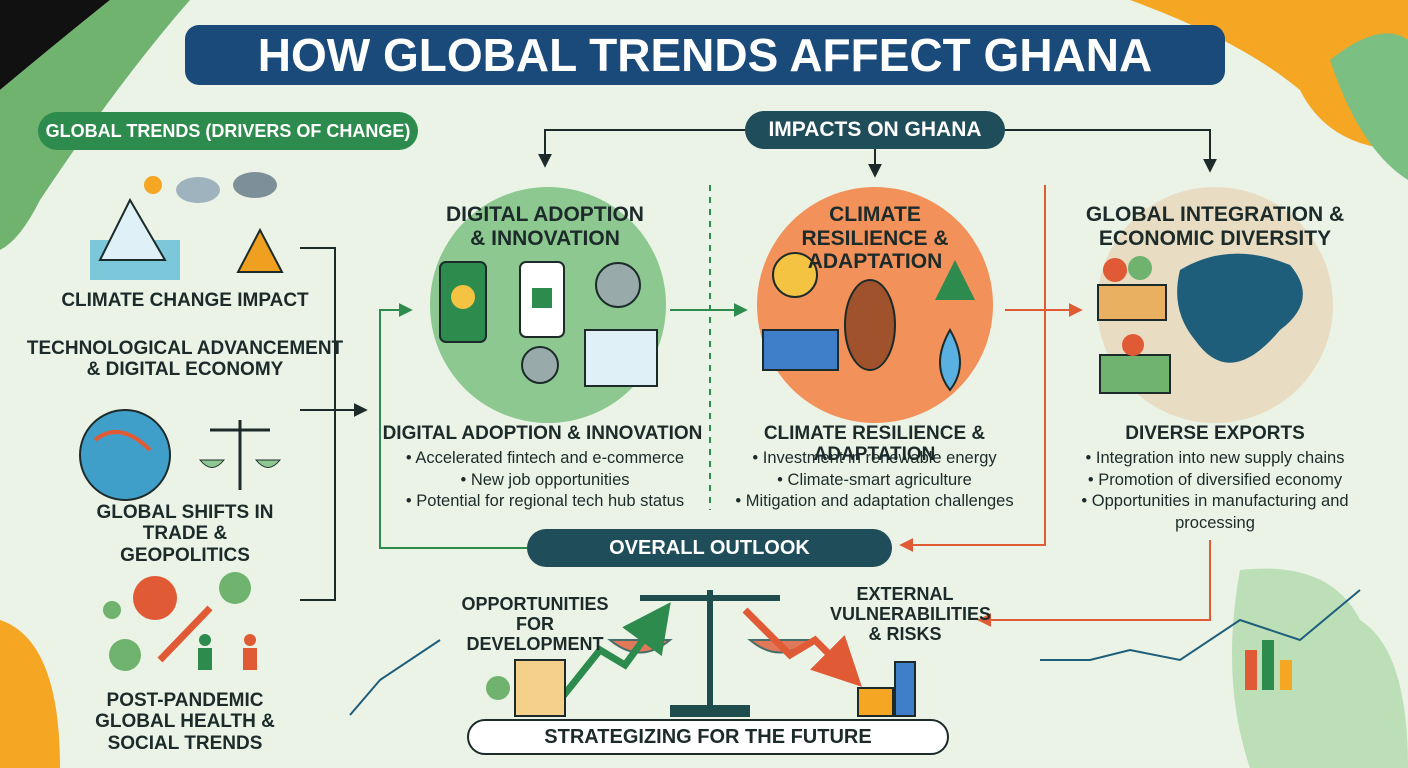 The height and width of the screenshot is (768, 1408). I want to click on bullet-item: Integration into new supply chains, so click(1215, 459).